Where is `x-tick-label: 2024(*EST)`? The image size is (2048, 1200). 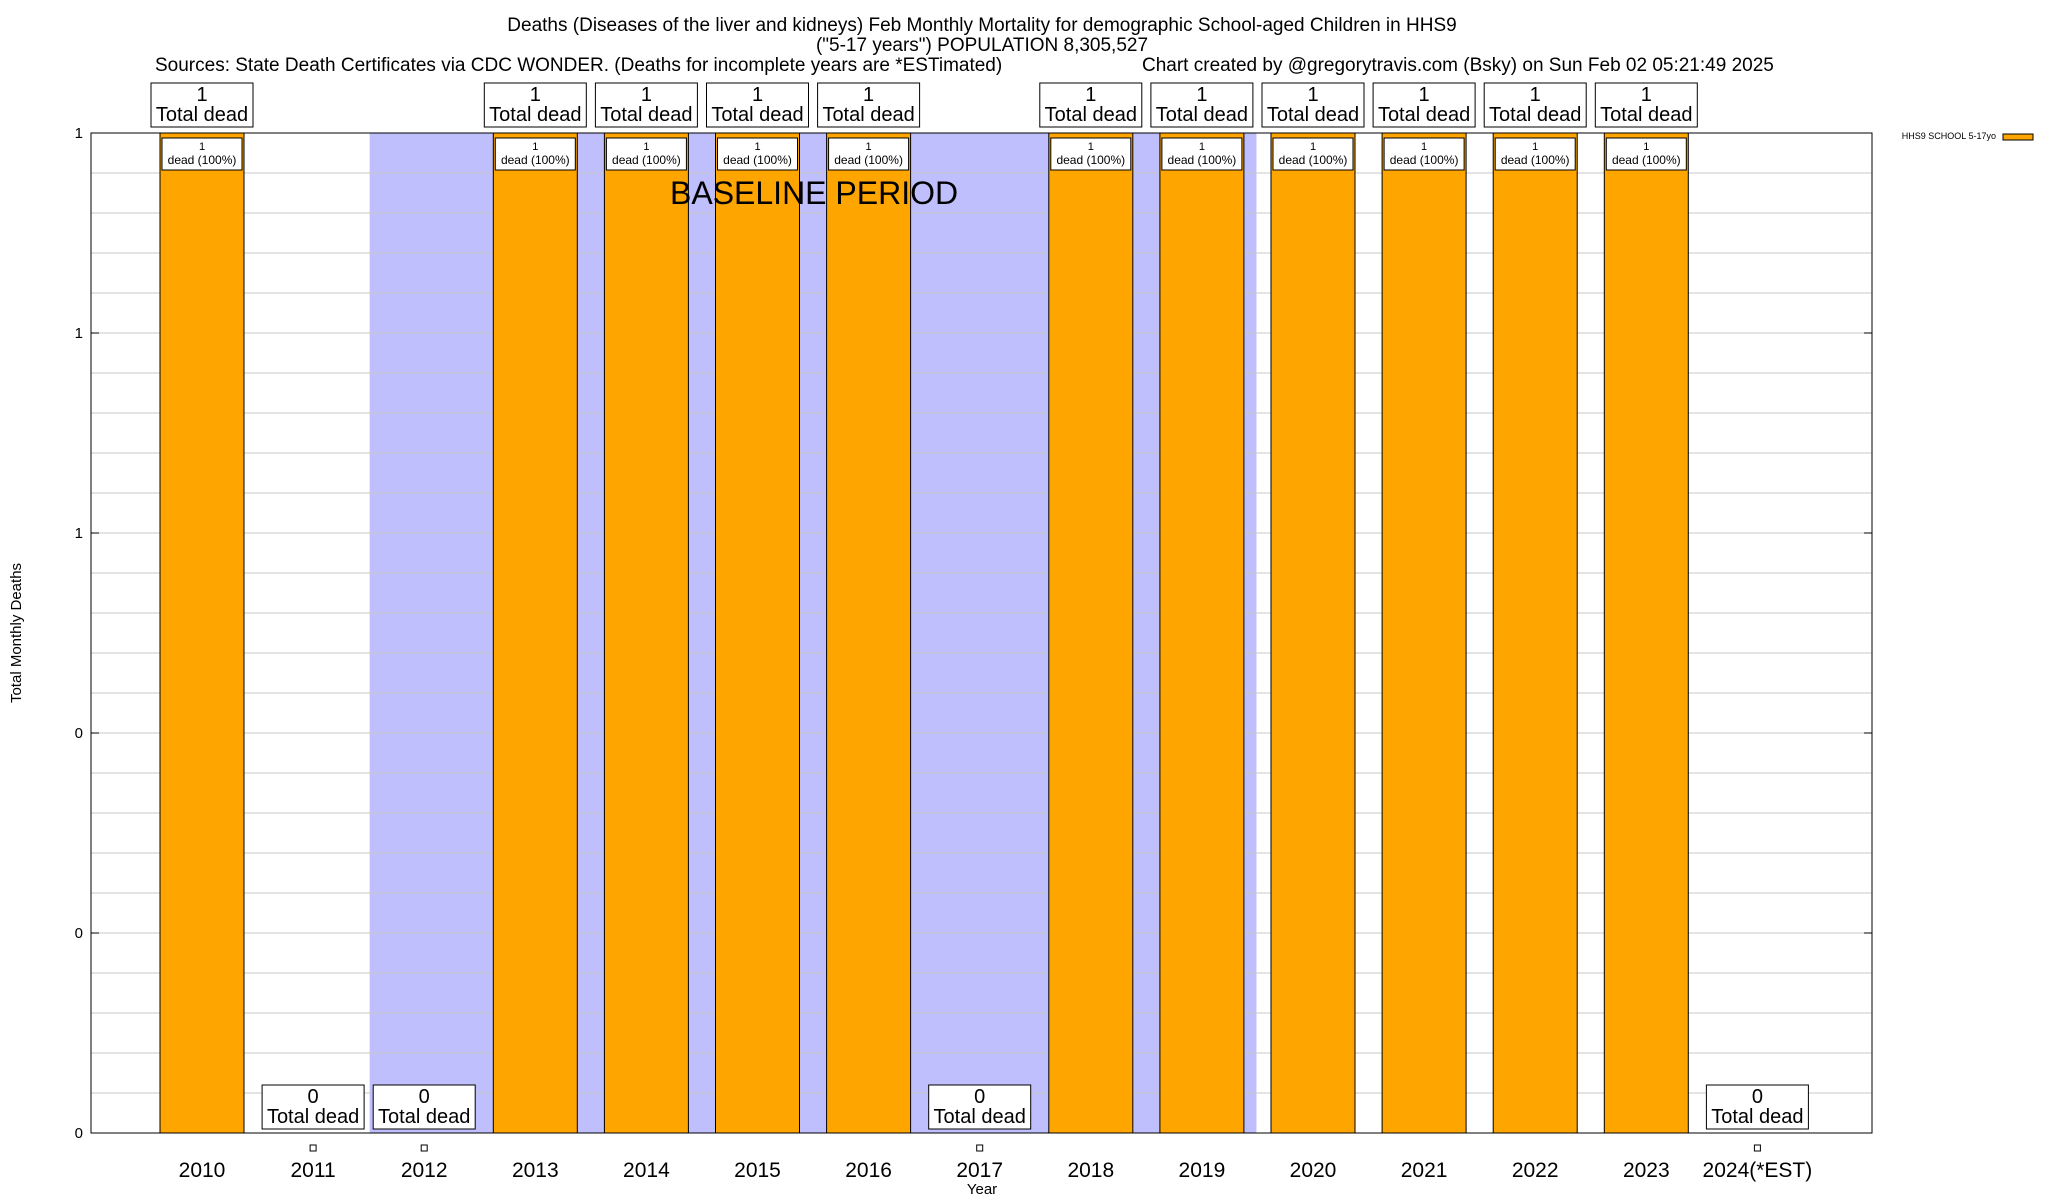 x-tick-label: 2024(*EST) is located at coordinates (1758, 1170).